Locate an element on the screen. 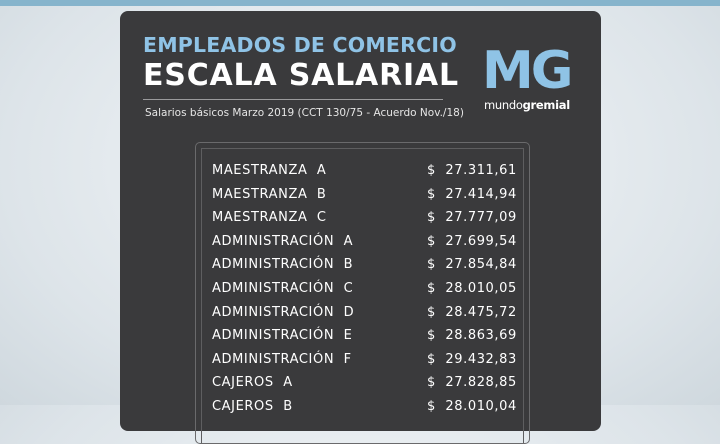  salary-amount: $ 27.414,94 is located at coordinates (472, 195).